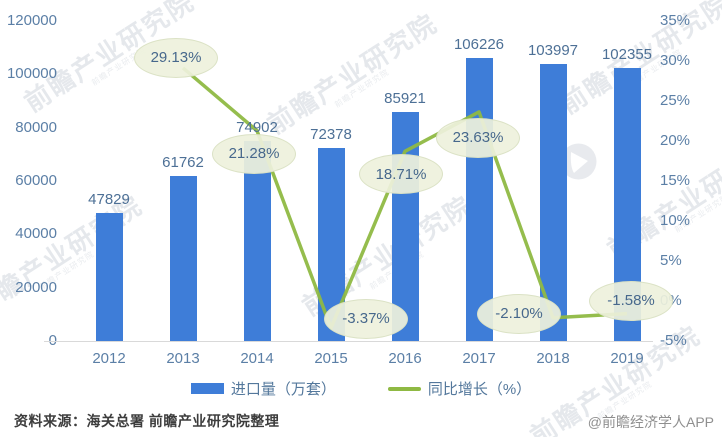  I want to click on source-note: 资料来源：海关总署 前瞻产业研究院整理, so click(147, 421).